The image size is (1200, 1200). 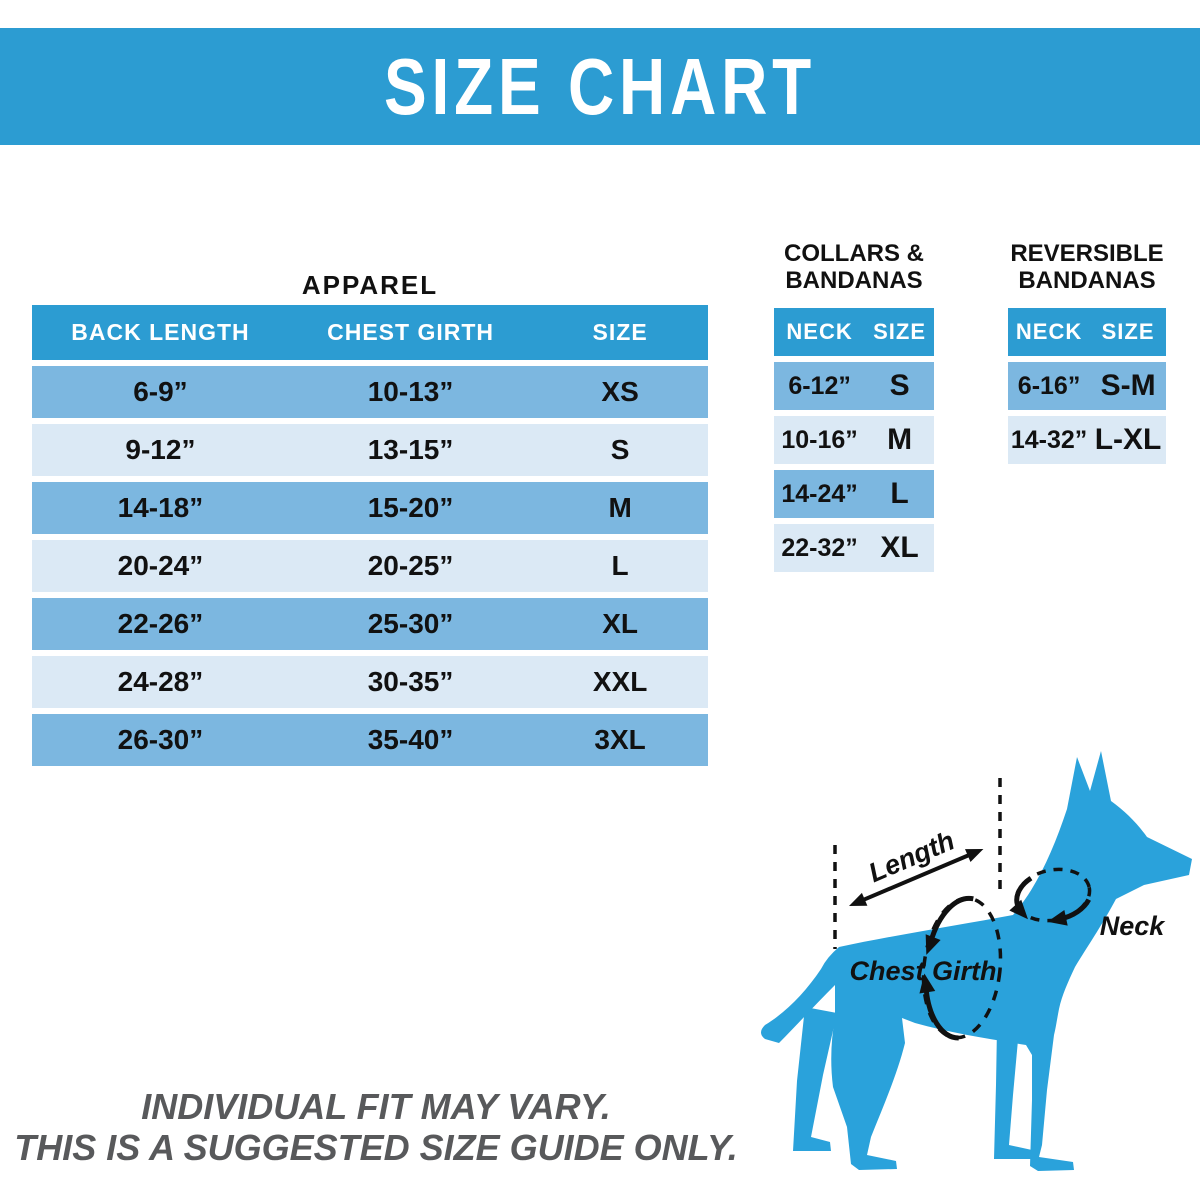 What do you see at coordinates (1049, 385) in the screenshot?
I see `table-cell: 6-16”` at bounding box center [1049, 385].